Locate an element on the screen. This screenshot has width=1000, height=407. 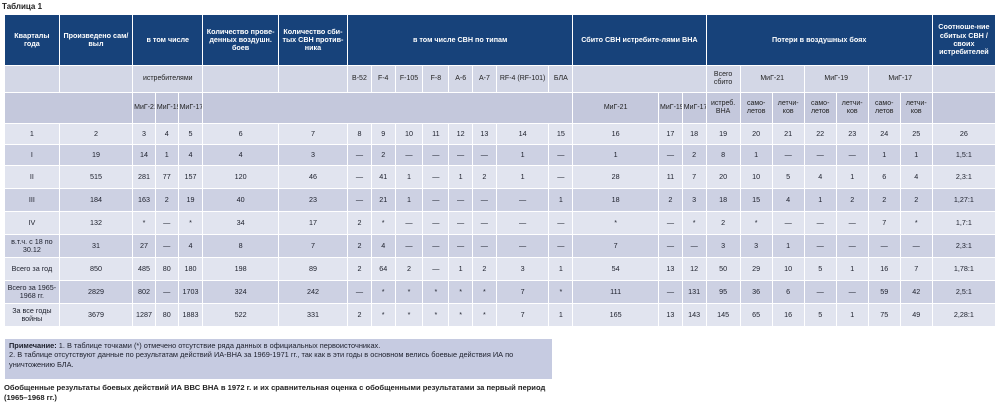
table-cell: 64 is located at coordinates (383, 269).